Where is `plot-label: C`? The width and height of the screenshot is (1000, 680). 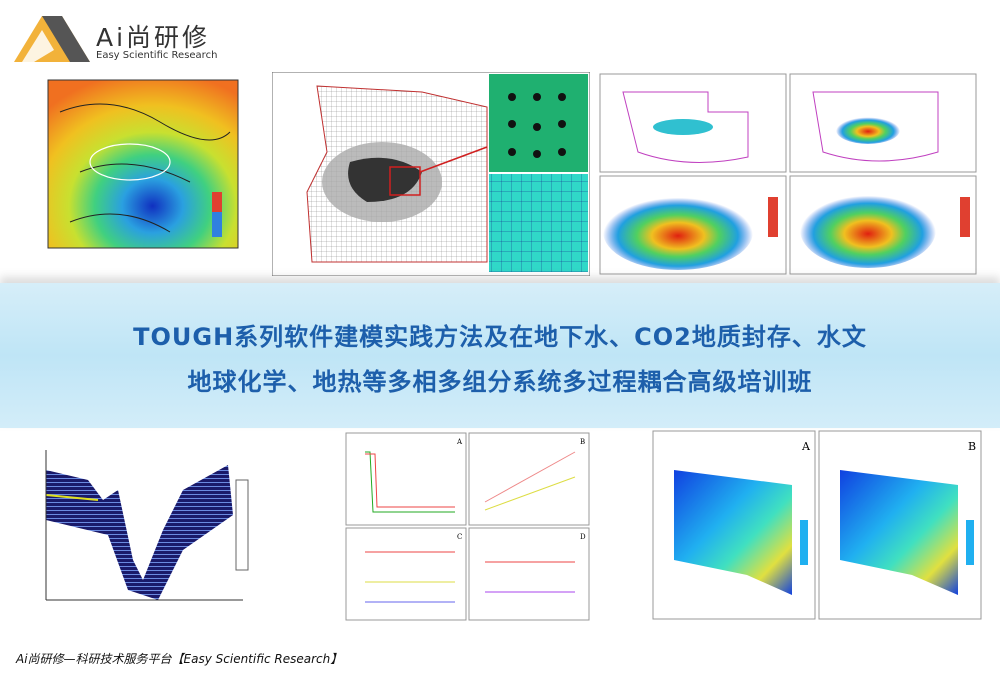
plot-label: C is located at coordinates (459, 537).